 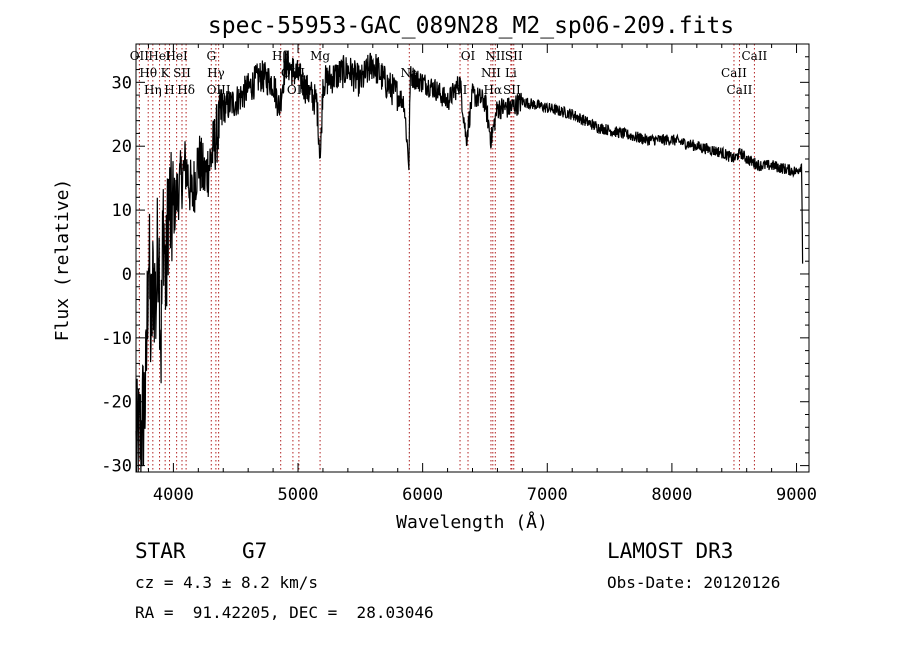 I want to click on spectral-line-label: G, so click(x=211, y=56).